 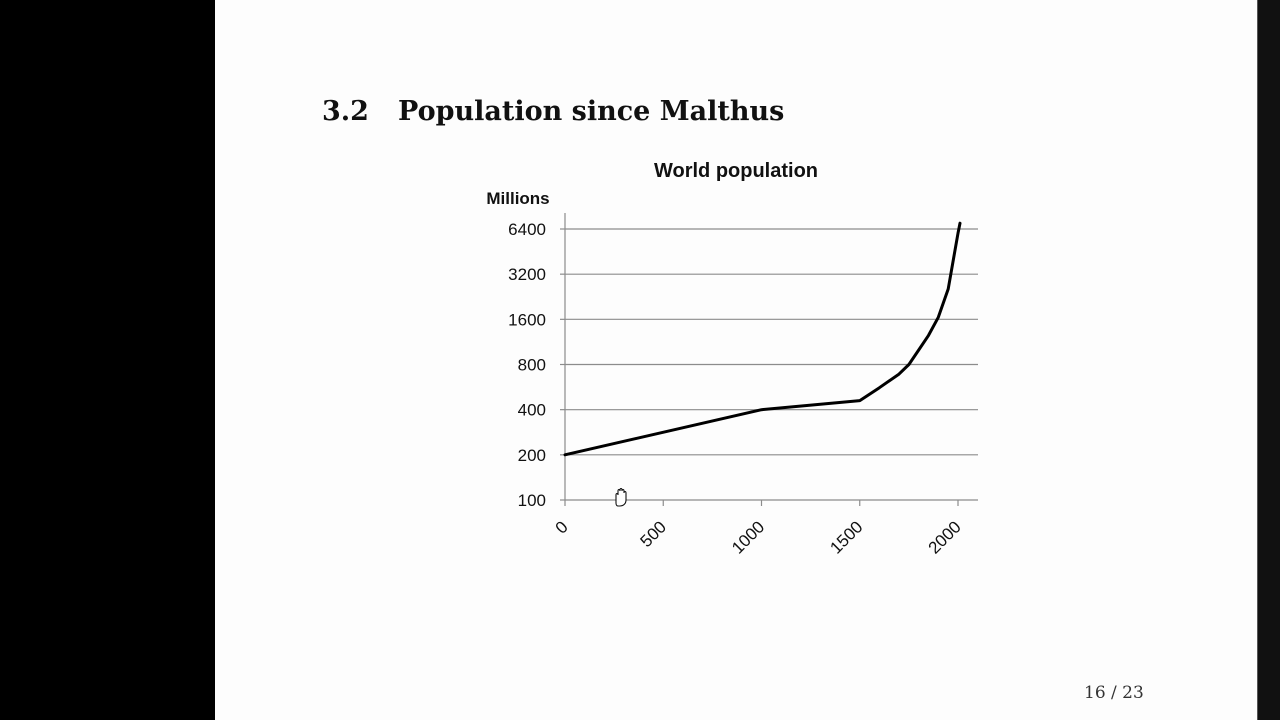 What do you see at coordinates (532, 500) in the screenshot?
I see `y-tick-label-100: 100` at bounding box center [532, 500].